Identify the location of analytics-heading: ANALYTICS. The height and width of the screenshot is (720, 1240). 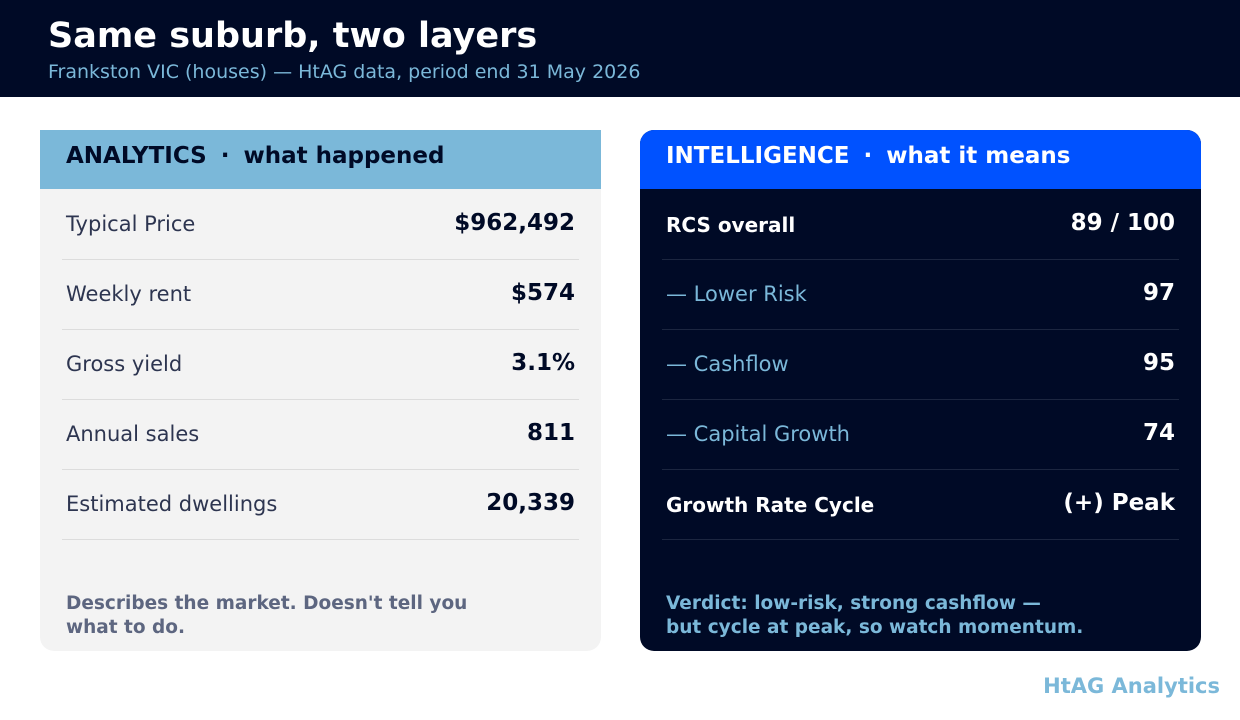
(136, 156).